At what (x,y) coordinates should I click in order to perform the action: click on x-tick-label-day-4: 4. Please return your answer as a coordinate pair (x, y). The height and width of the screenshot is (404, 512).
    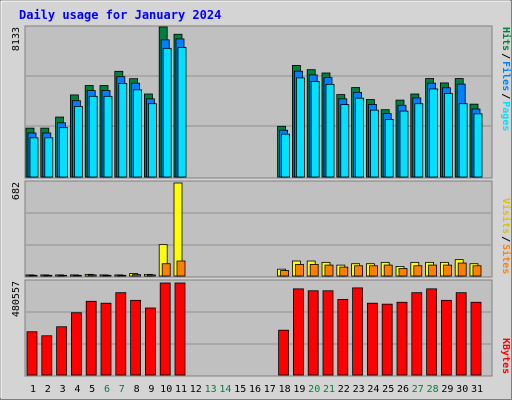
    Looking at the image, I should click on (77, 389).